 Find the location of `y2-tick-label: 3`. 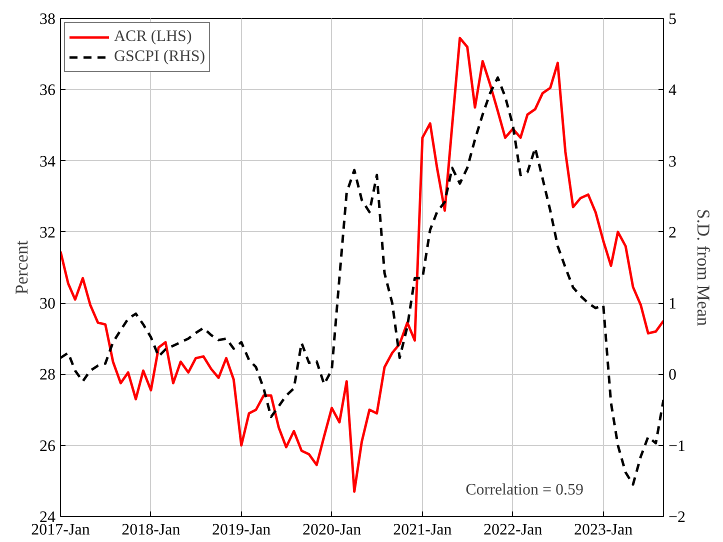

y2-tick-label: 3 is located at coordinates (672, 161).